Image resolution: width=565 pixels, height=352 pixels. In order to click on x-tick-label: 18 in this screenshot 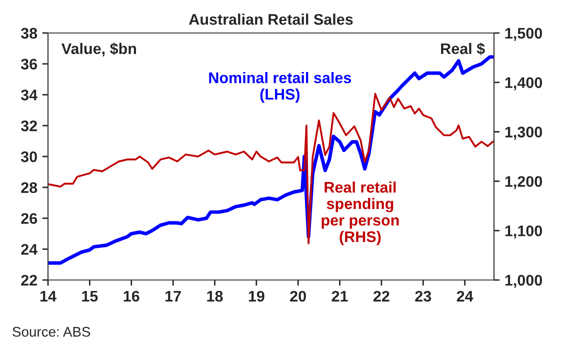, I will do `click(215, 296)`.